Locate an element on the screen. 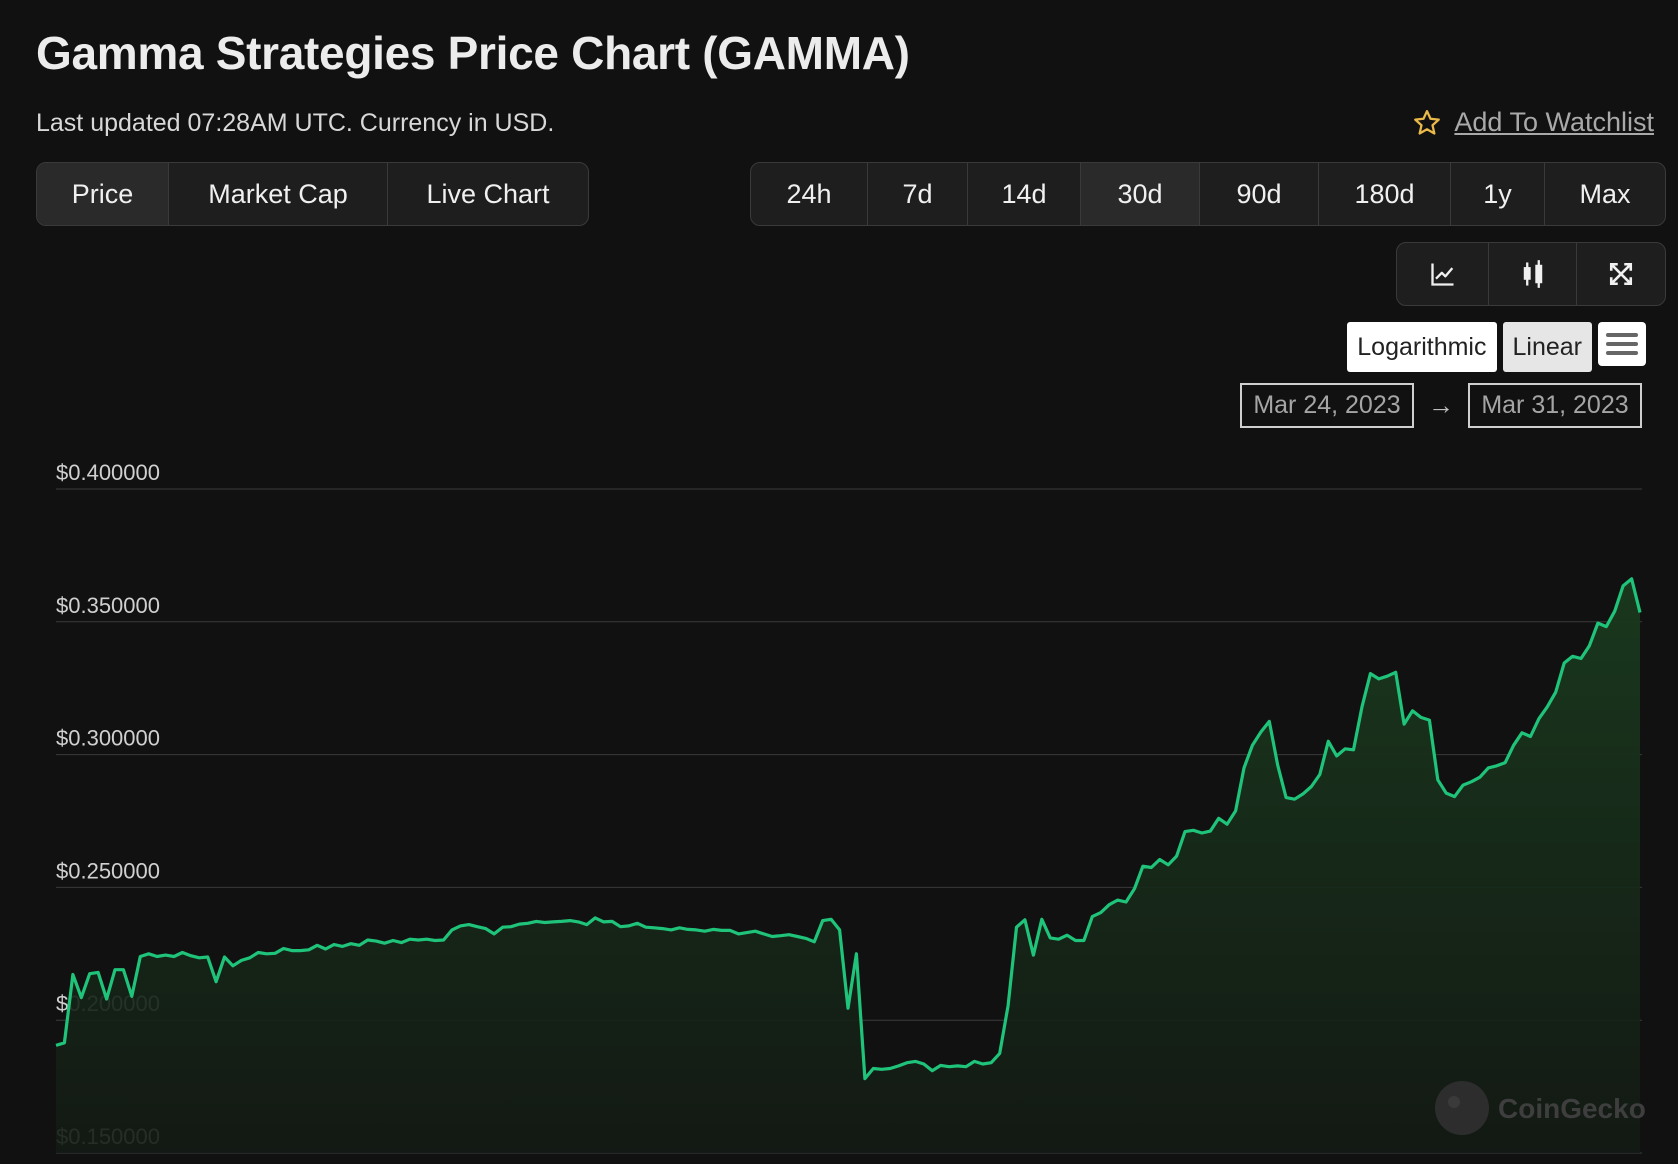 Image resolution: width=1678 pixels, height=1164 pixels. date-from-input: Mar 24, 2023 is located at coordinates (1327, 405).